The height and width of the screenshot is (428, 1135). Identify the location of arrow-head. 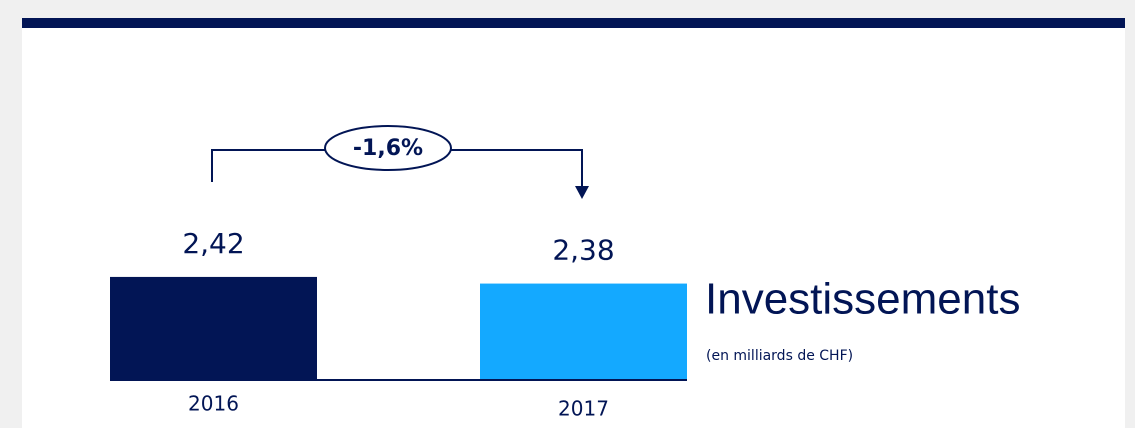
(582, 192).